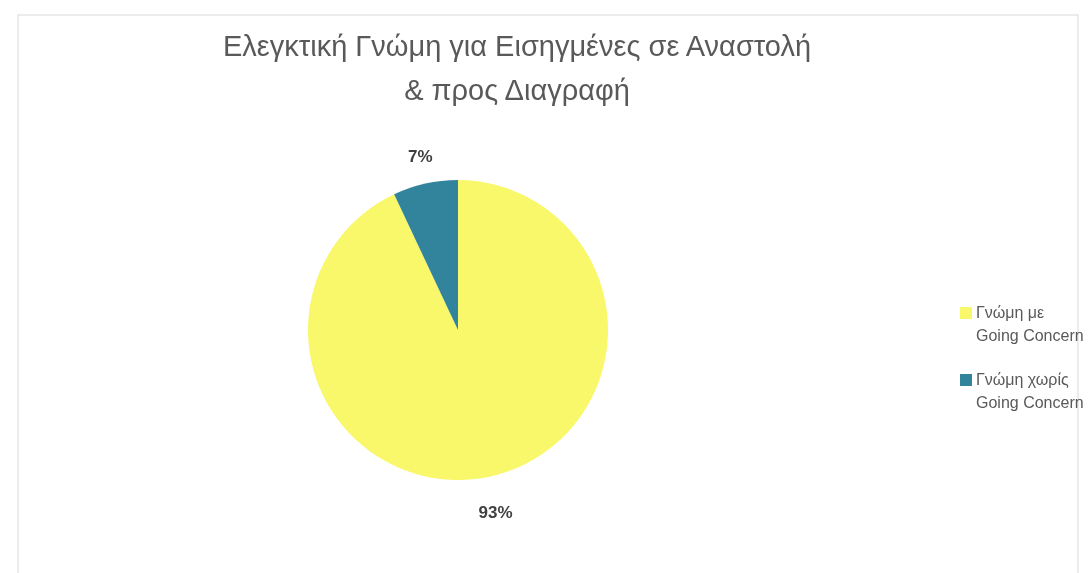 The width and height of the screenshot is (1092, 573). I want to click on data-label: 93%, so click(495, 513).